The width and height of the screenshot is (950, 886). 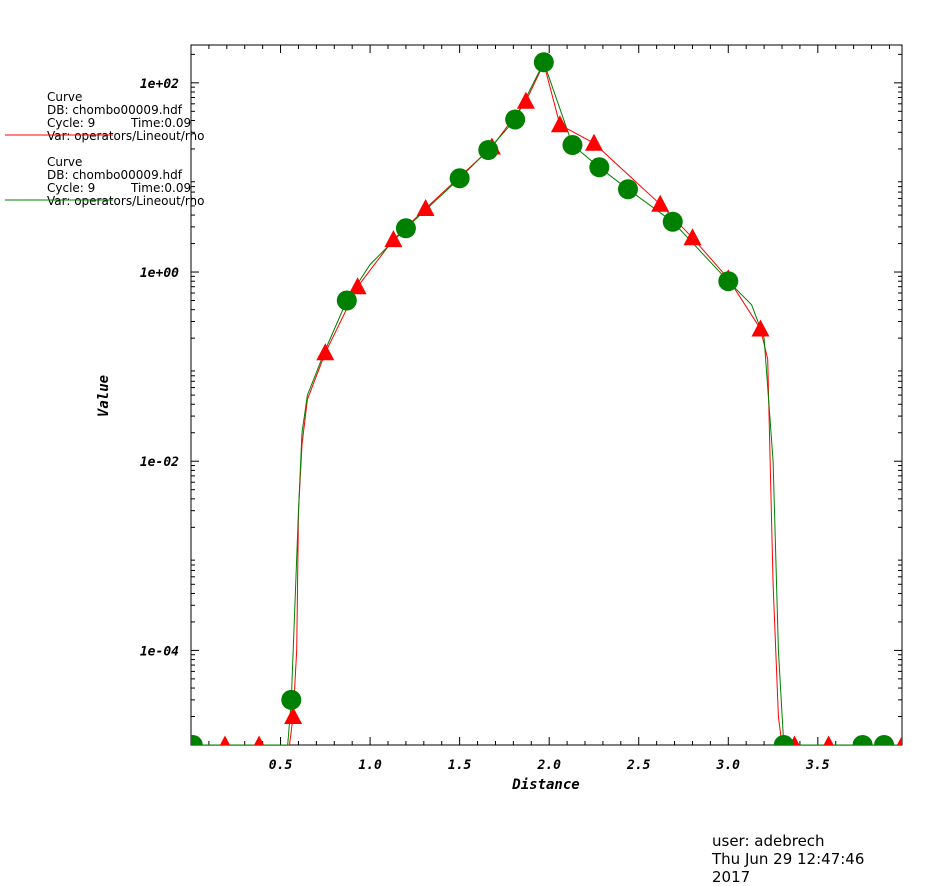 What do you see at coordinates (104, 396) in the screenshot?
I see `y-axis-title: Value` at bounding box center [104, 396].